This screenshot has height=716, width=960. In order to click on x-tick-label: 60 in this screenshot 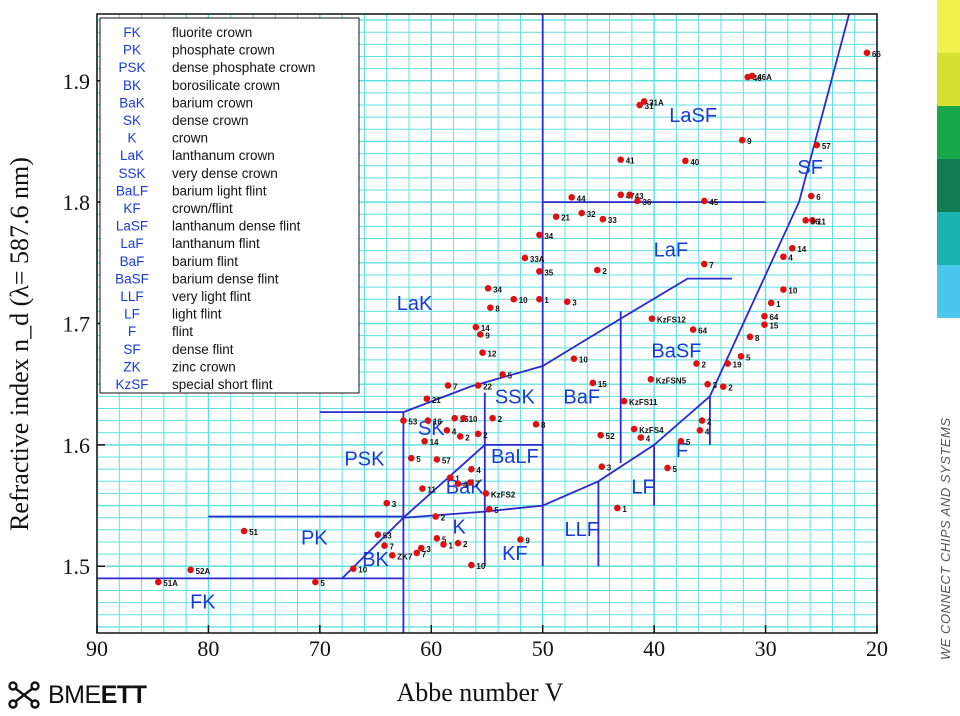, I will do `click(431, 648)`.